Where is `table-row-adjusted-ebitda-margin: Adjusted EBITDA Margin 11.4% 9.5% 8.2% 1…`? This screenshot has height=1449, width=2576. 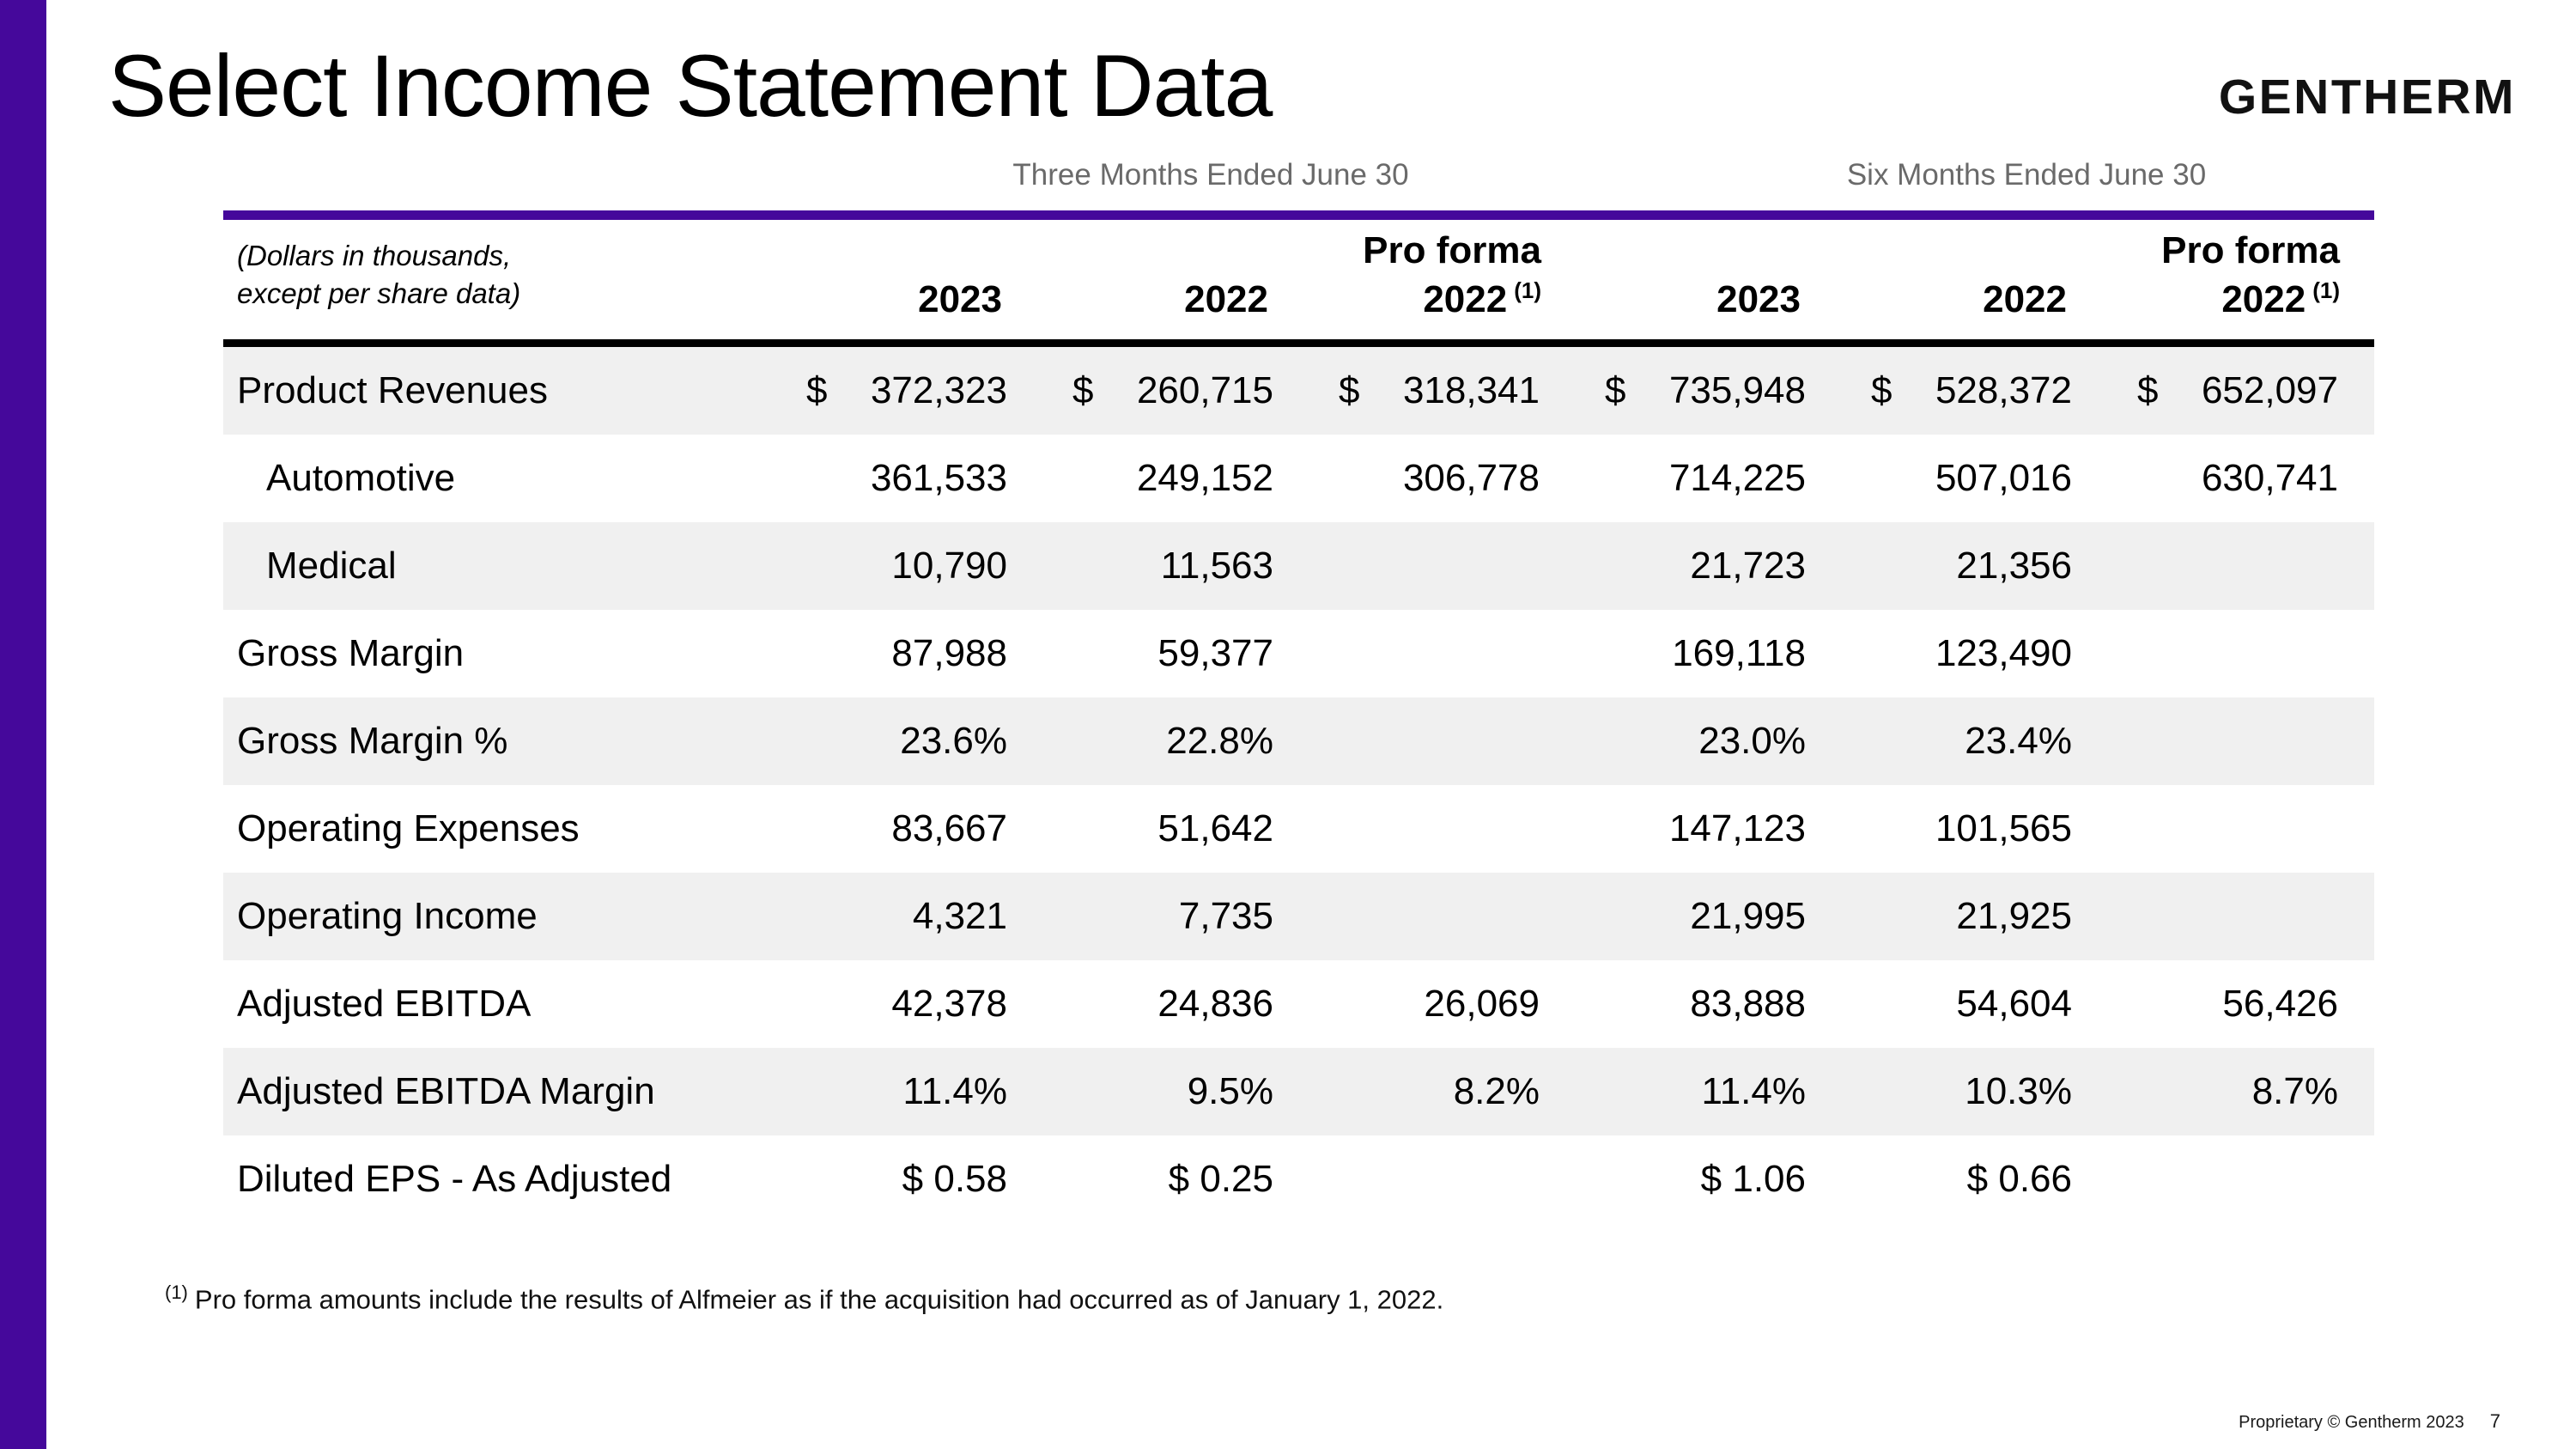 table-row-adjusted-ebitda-margin: Adjusted EBITDA Margin 11.4% 9.5% 8.2% 1… is located at coordinates (1298, 1091).